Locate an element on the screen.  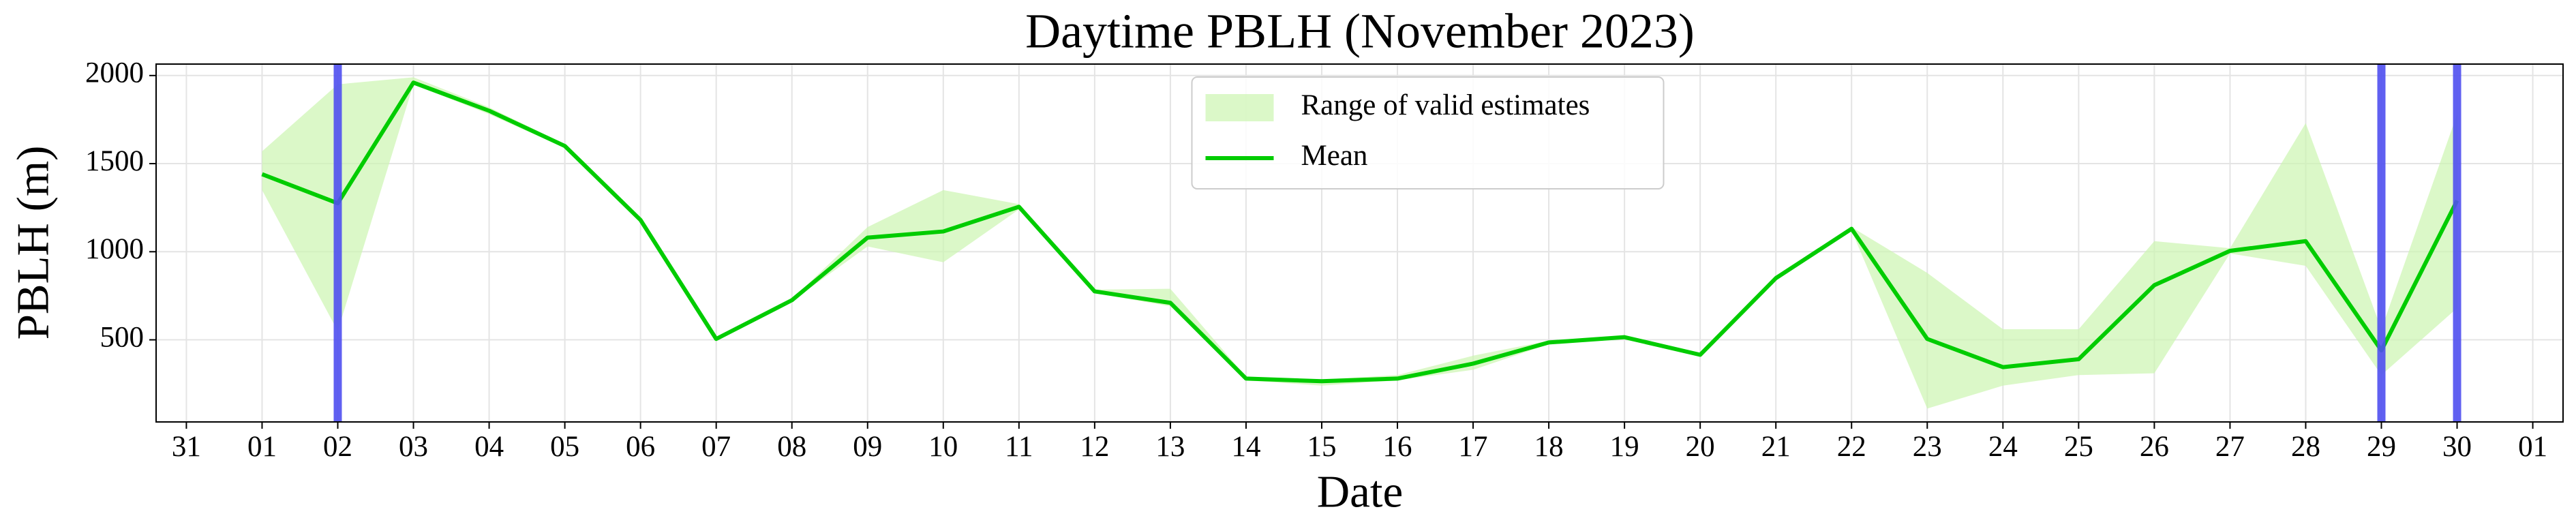
x-tick-label: 11 is located at coordinates (1019, 447).